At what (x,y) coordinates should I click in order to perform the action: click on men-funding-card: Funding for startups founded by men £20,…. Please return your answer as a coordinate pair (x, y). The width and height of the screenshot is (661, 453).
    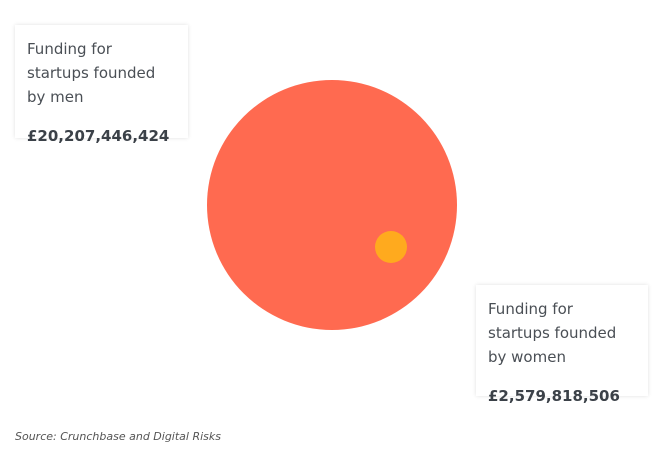
    Looking at the image, I should click on (101, 85).